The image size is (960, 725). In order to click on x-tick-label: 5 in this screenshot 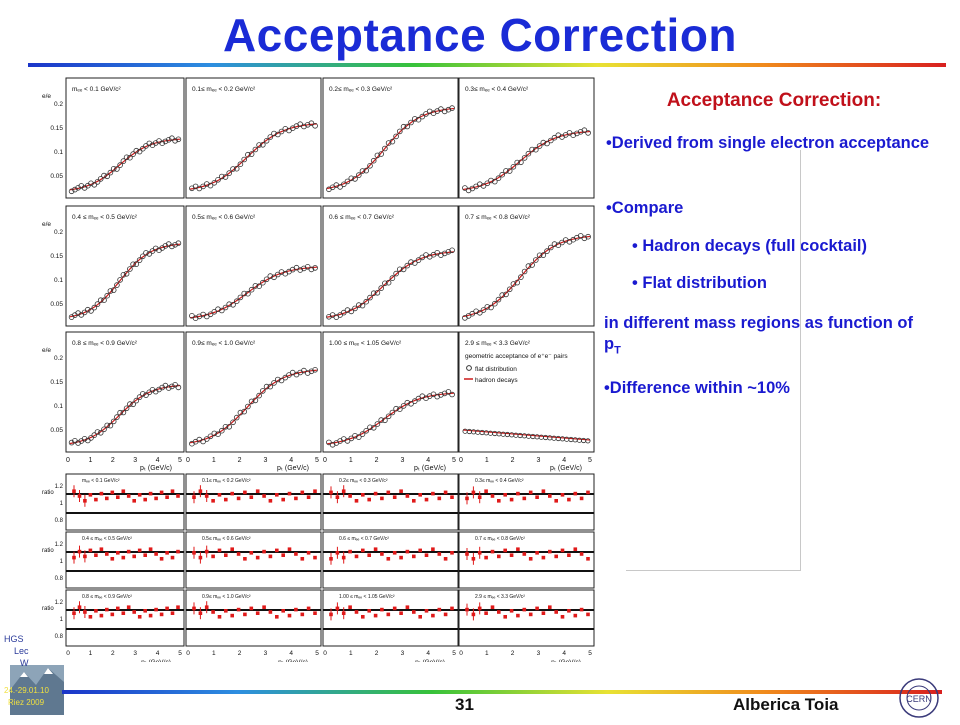, I will do `click(590, 460)`.